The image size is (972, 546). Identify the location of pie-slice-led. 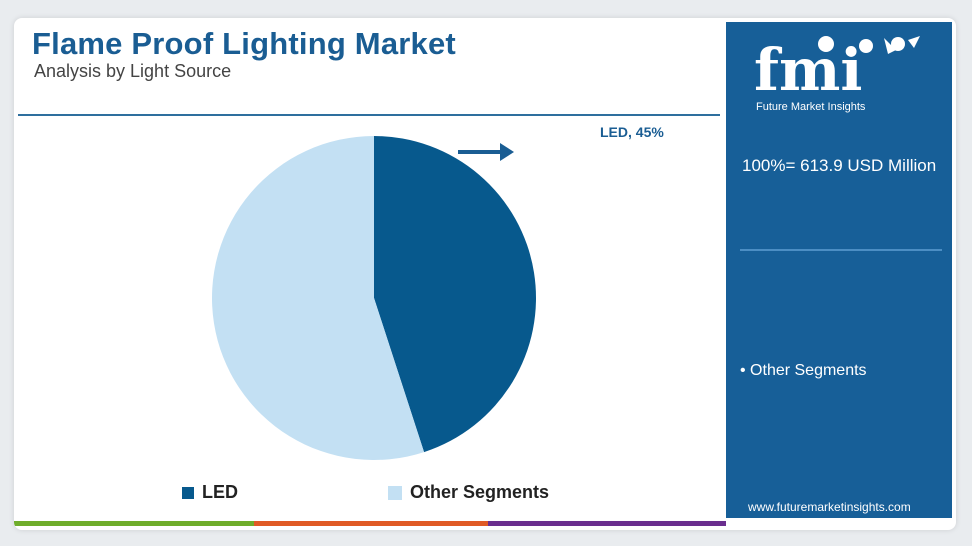
(455, 294).